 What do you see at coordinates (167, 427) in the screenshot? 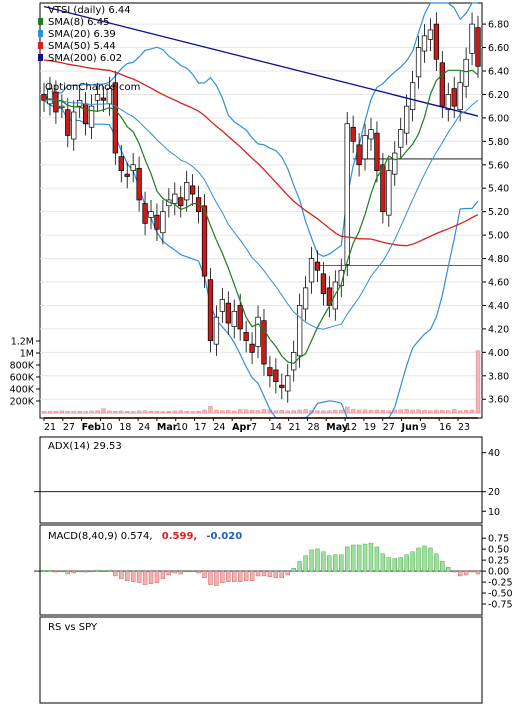
I see `x-axis-label: Mar` at bounding box center [167, 427].